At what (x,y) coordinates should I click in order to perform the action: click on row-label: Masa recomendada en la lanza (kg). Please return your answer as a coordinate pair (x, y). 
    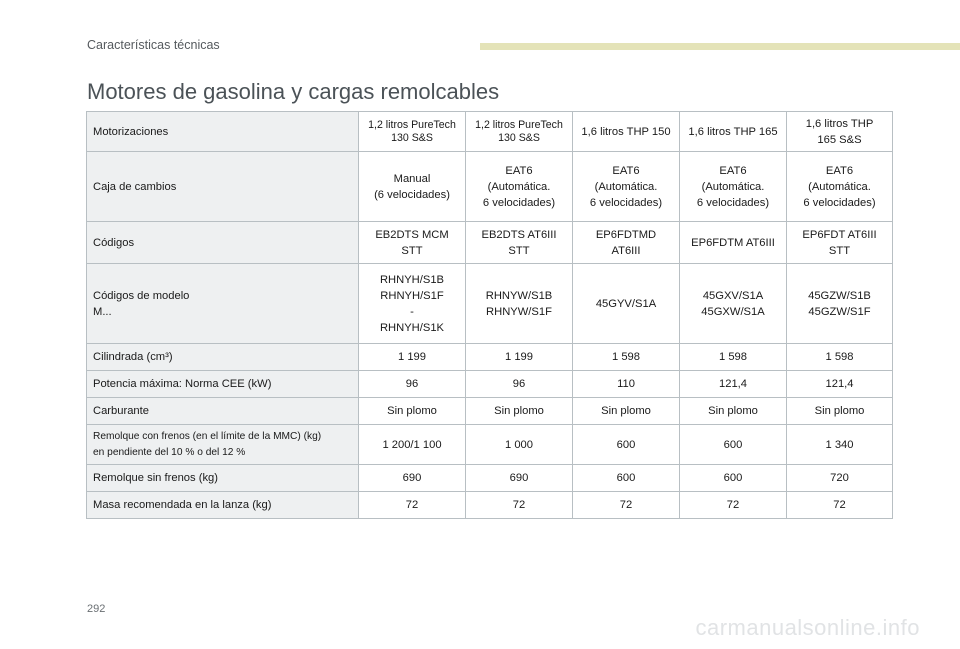
    Looking at the image, I should click on (222, 505).